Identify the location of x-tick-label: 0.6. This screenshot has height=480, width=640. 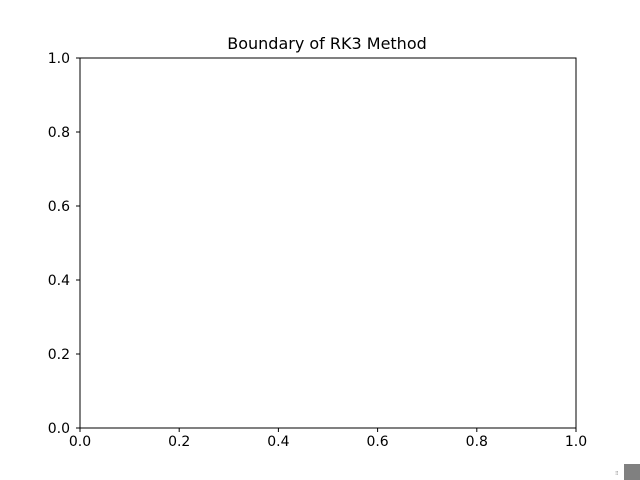
(377, 442).